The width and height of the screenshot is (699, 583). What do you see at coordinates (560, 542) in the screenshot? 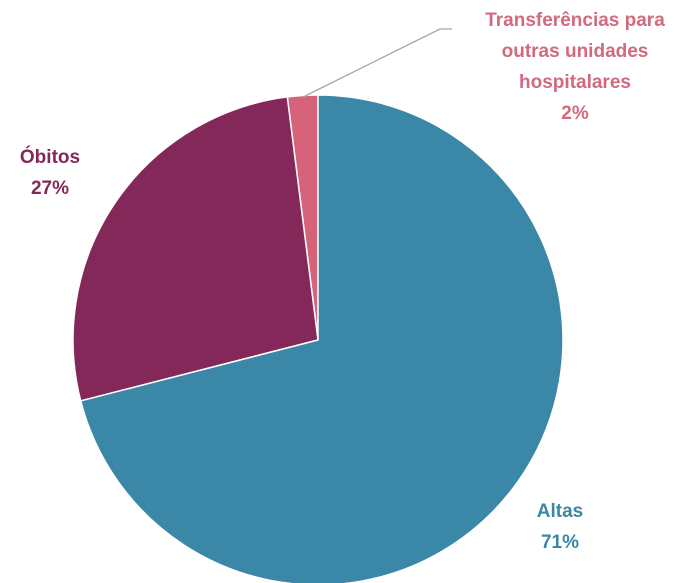
I see `value-label: 71%` at bounding box center [560, 542].